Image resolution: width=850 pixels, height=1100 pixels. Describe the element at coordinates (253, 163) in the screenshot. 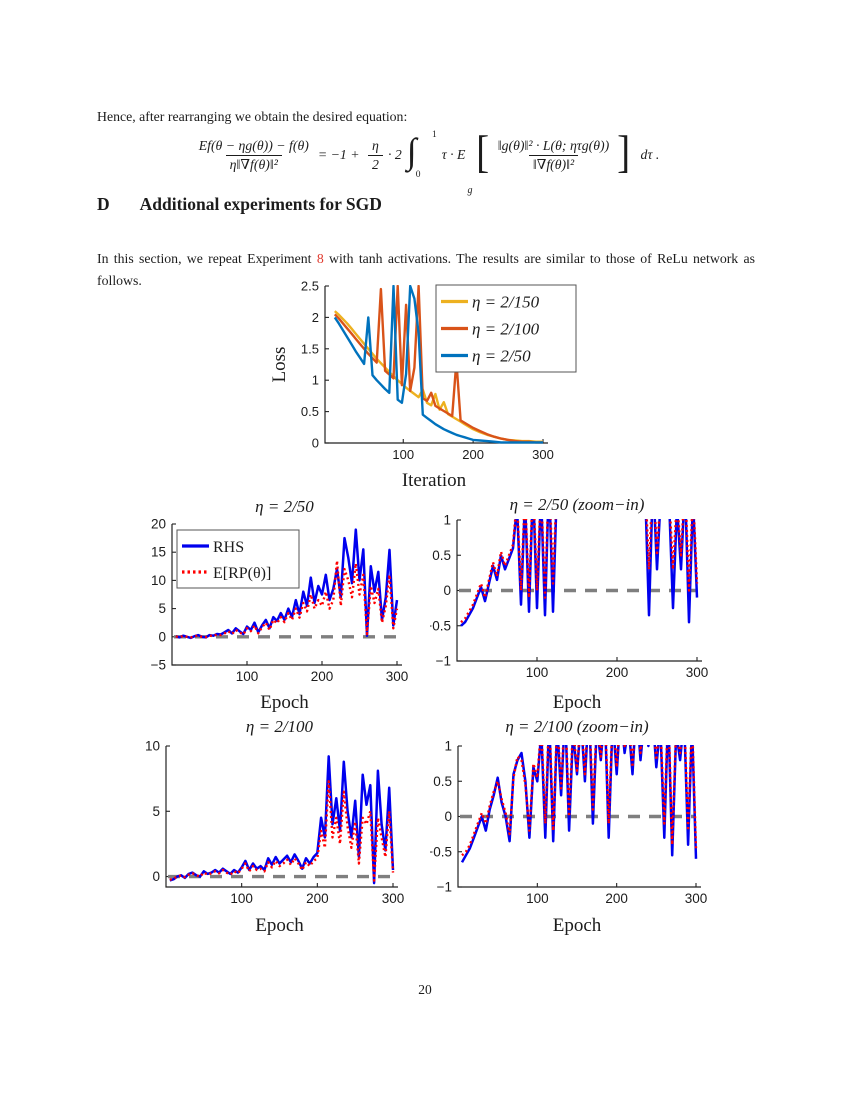

I see `lhs-denominator: η‖∇f(θ)‖²` at that location.